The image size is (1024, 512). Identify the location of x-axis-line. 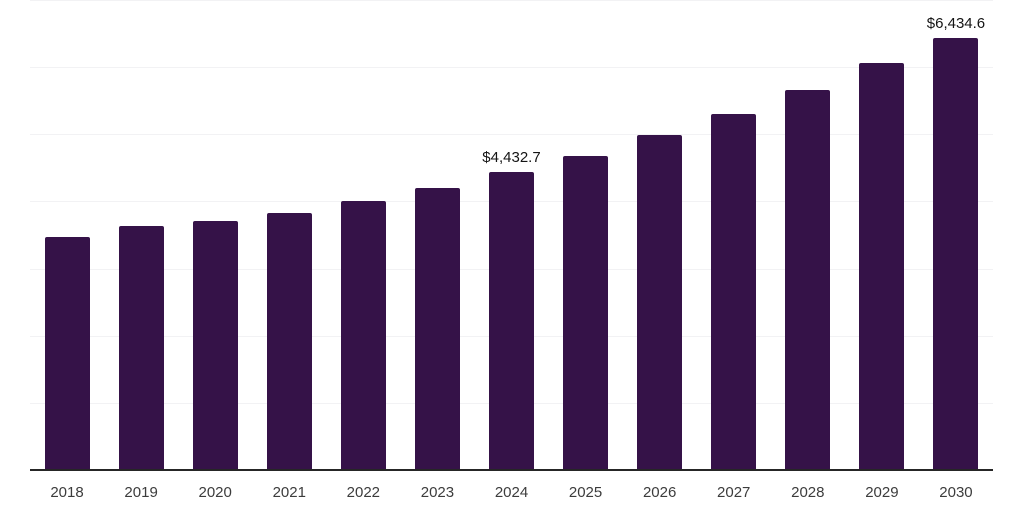
(511, 470).